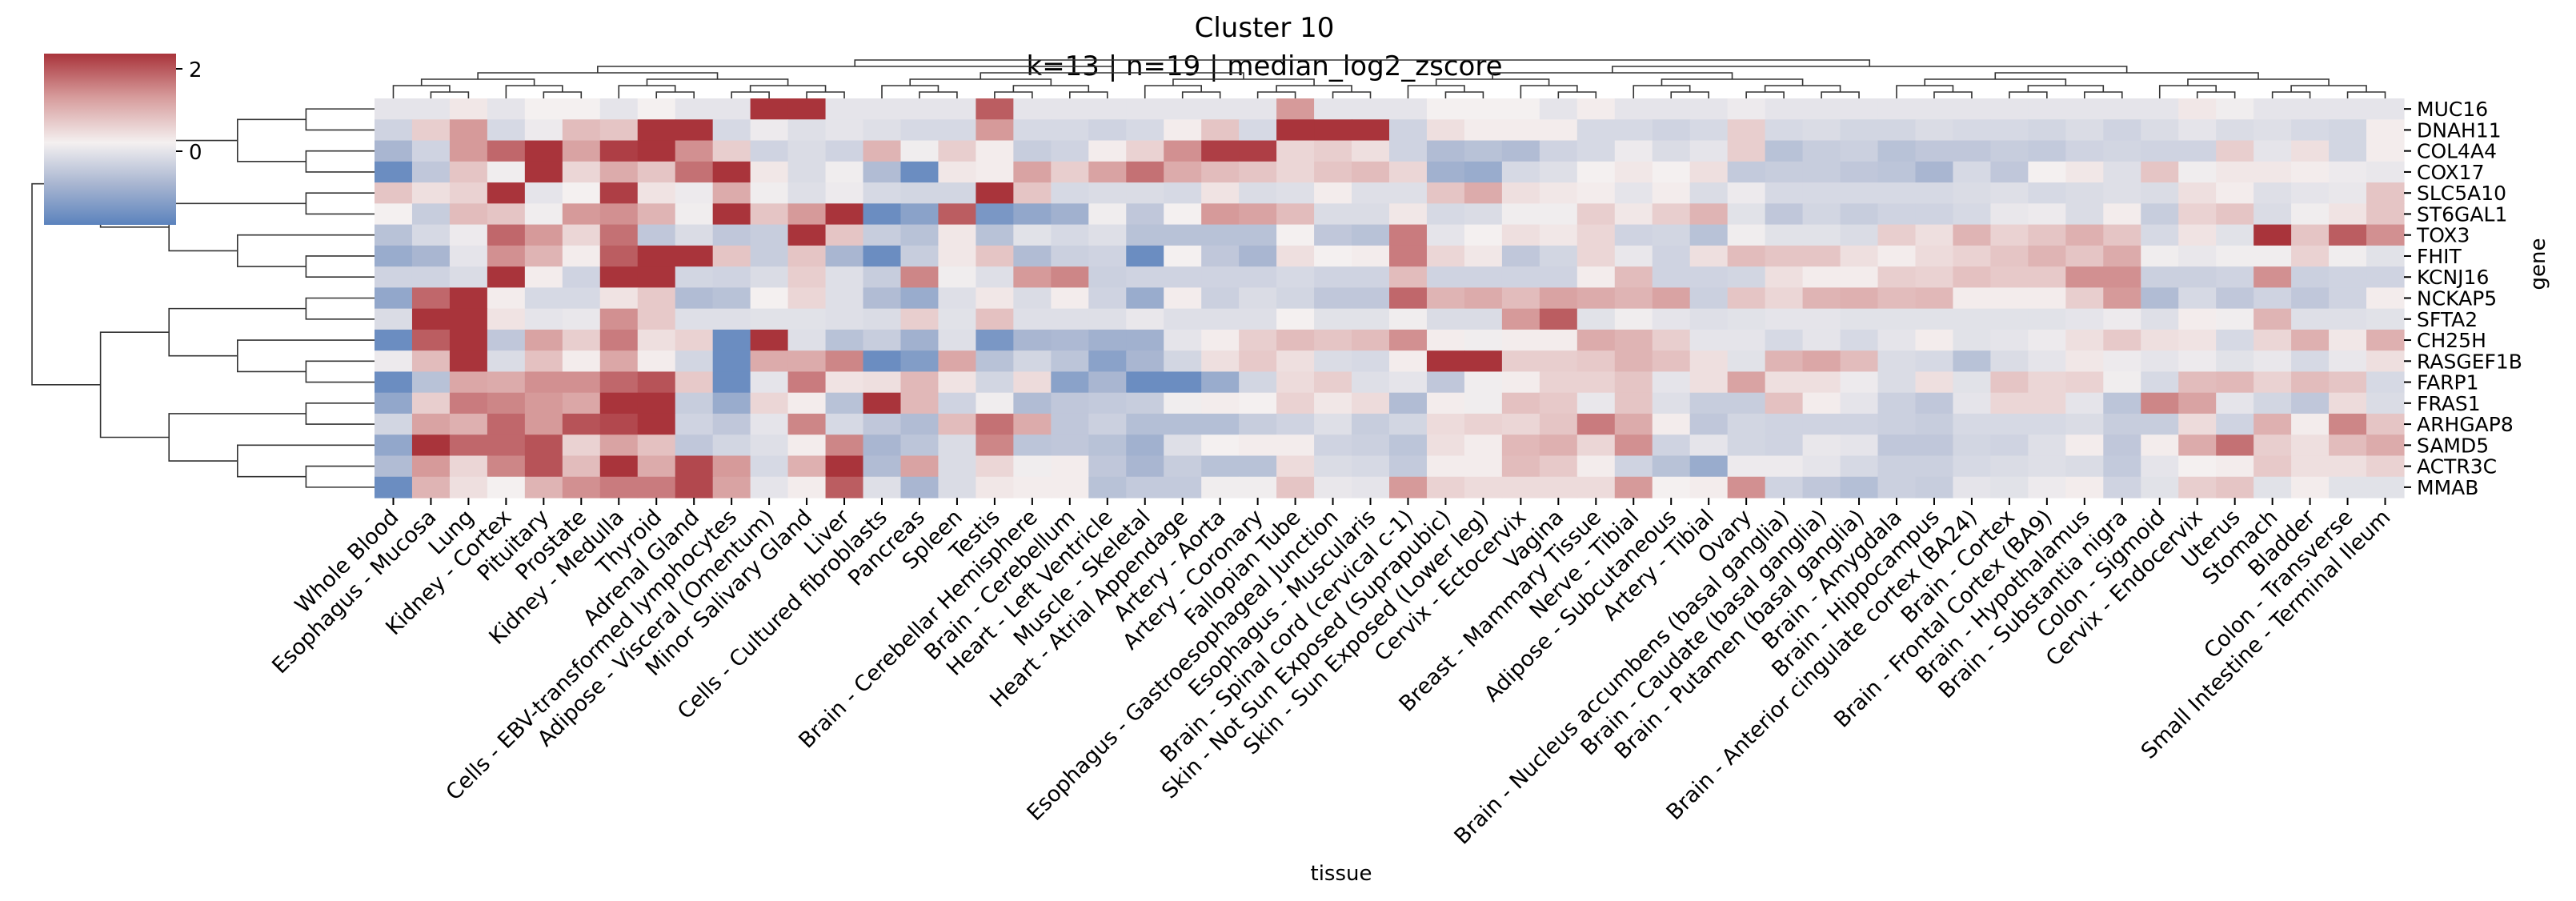 The height and width of the screenshot is (901, 2576). Describe the element at coordinates (1389, 78) in the screenshot. I see `column-dendrogram` at that location.